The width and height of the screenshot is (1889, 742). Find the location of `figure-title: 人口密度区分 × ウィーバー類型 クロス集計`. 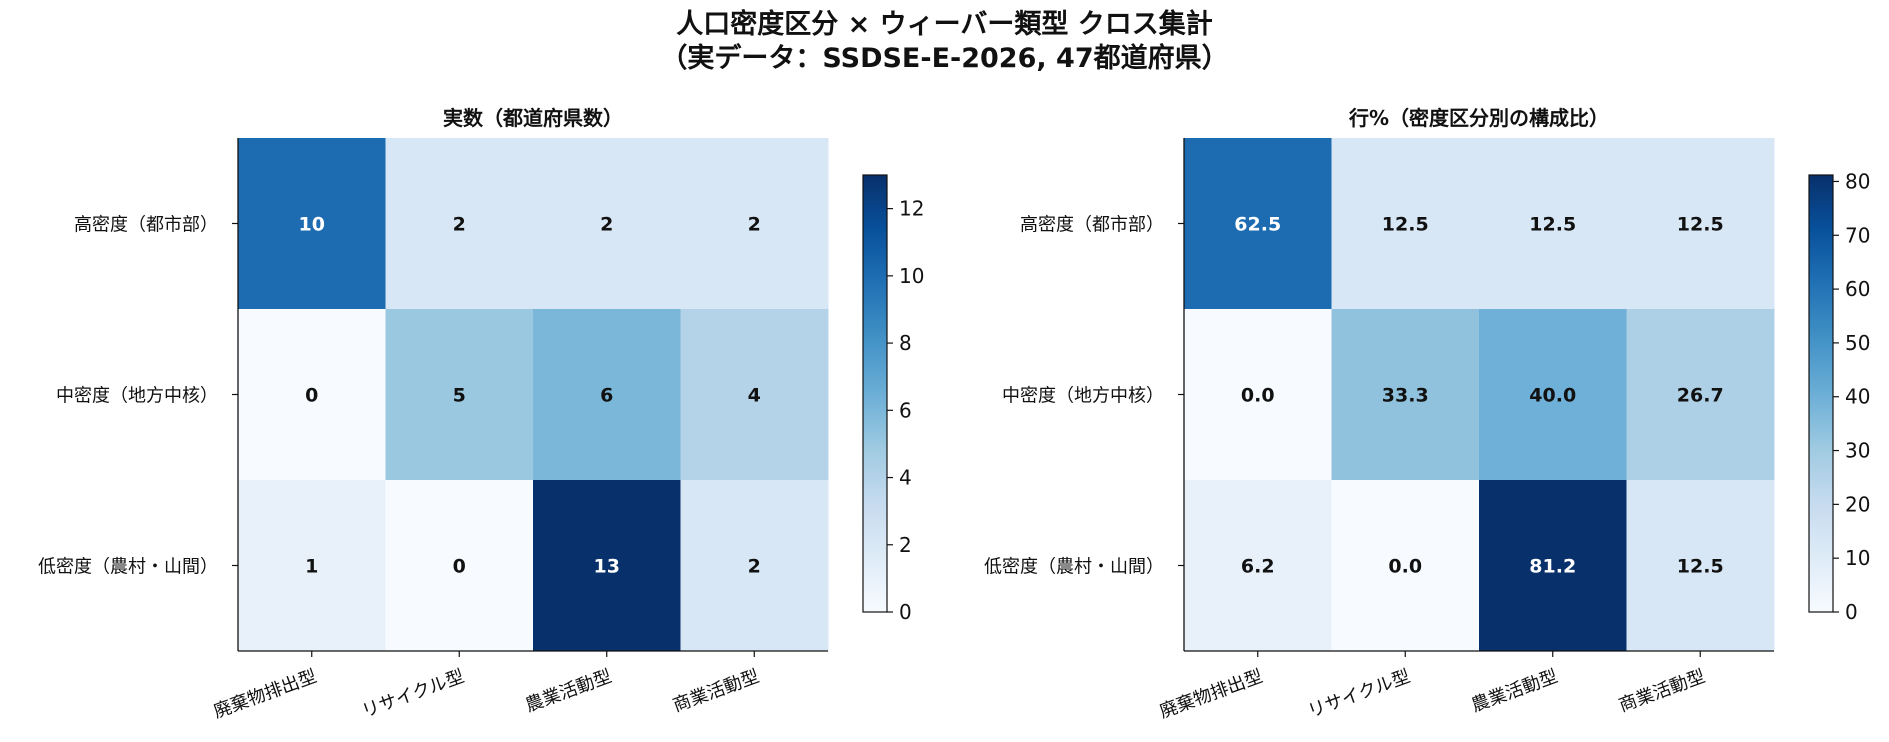

figure-title: 人口密度区分 × ウィーバー類型 クロス集計 is located at coordinates (944, 24).